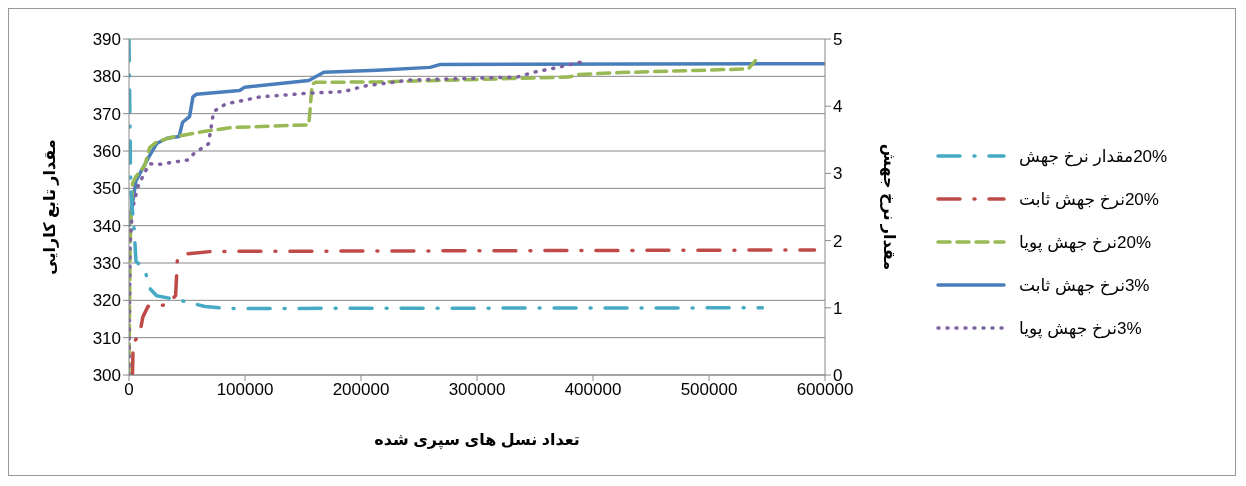 Image resolution: width=1246 pixels, height=486 pixels. I want to click on x-tick-label: 0, so click(129, 390).